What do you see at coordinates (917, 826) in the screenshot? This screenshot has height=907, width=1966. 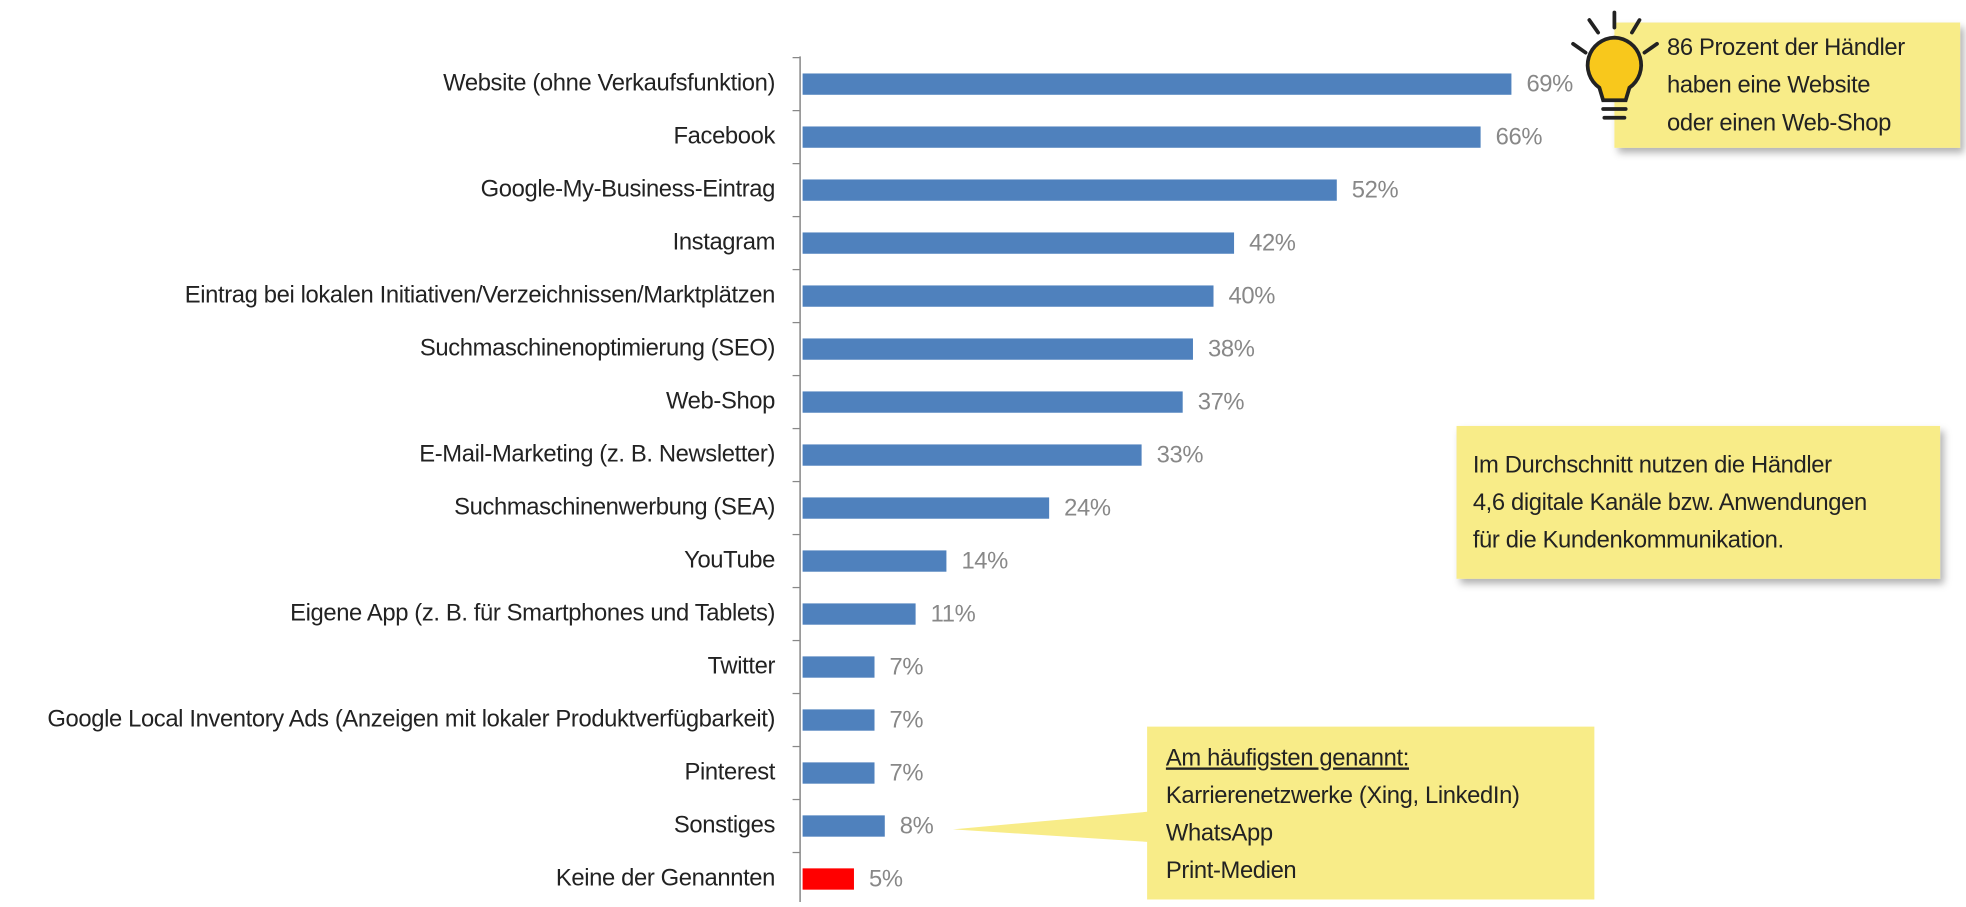 I see `value-label: 8%` at bounding box center [917, 826].